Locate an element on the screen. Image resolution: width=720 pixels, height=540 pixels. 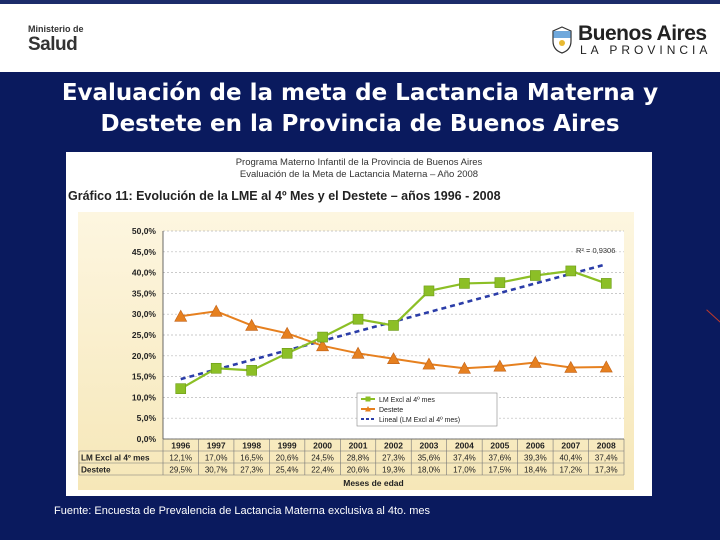
table-row-label: LM Excl al 4º mes is located at coordinates (115, 458).